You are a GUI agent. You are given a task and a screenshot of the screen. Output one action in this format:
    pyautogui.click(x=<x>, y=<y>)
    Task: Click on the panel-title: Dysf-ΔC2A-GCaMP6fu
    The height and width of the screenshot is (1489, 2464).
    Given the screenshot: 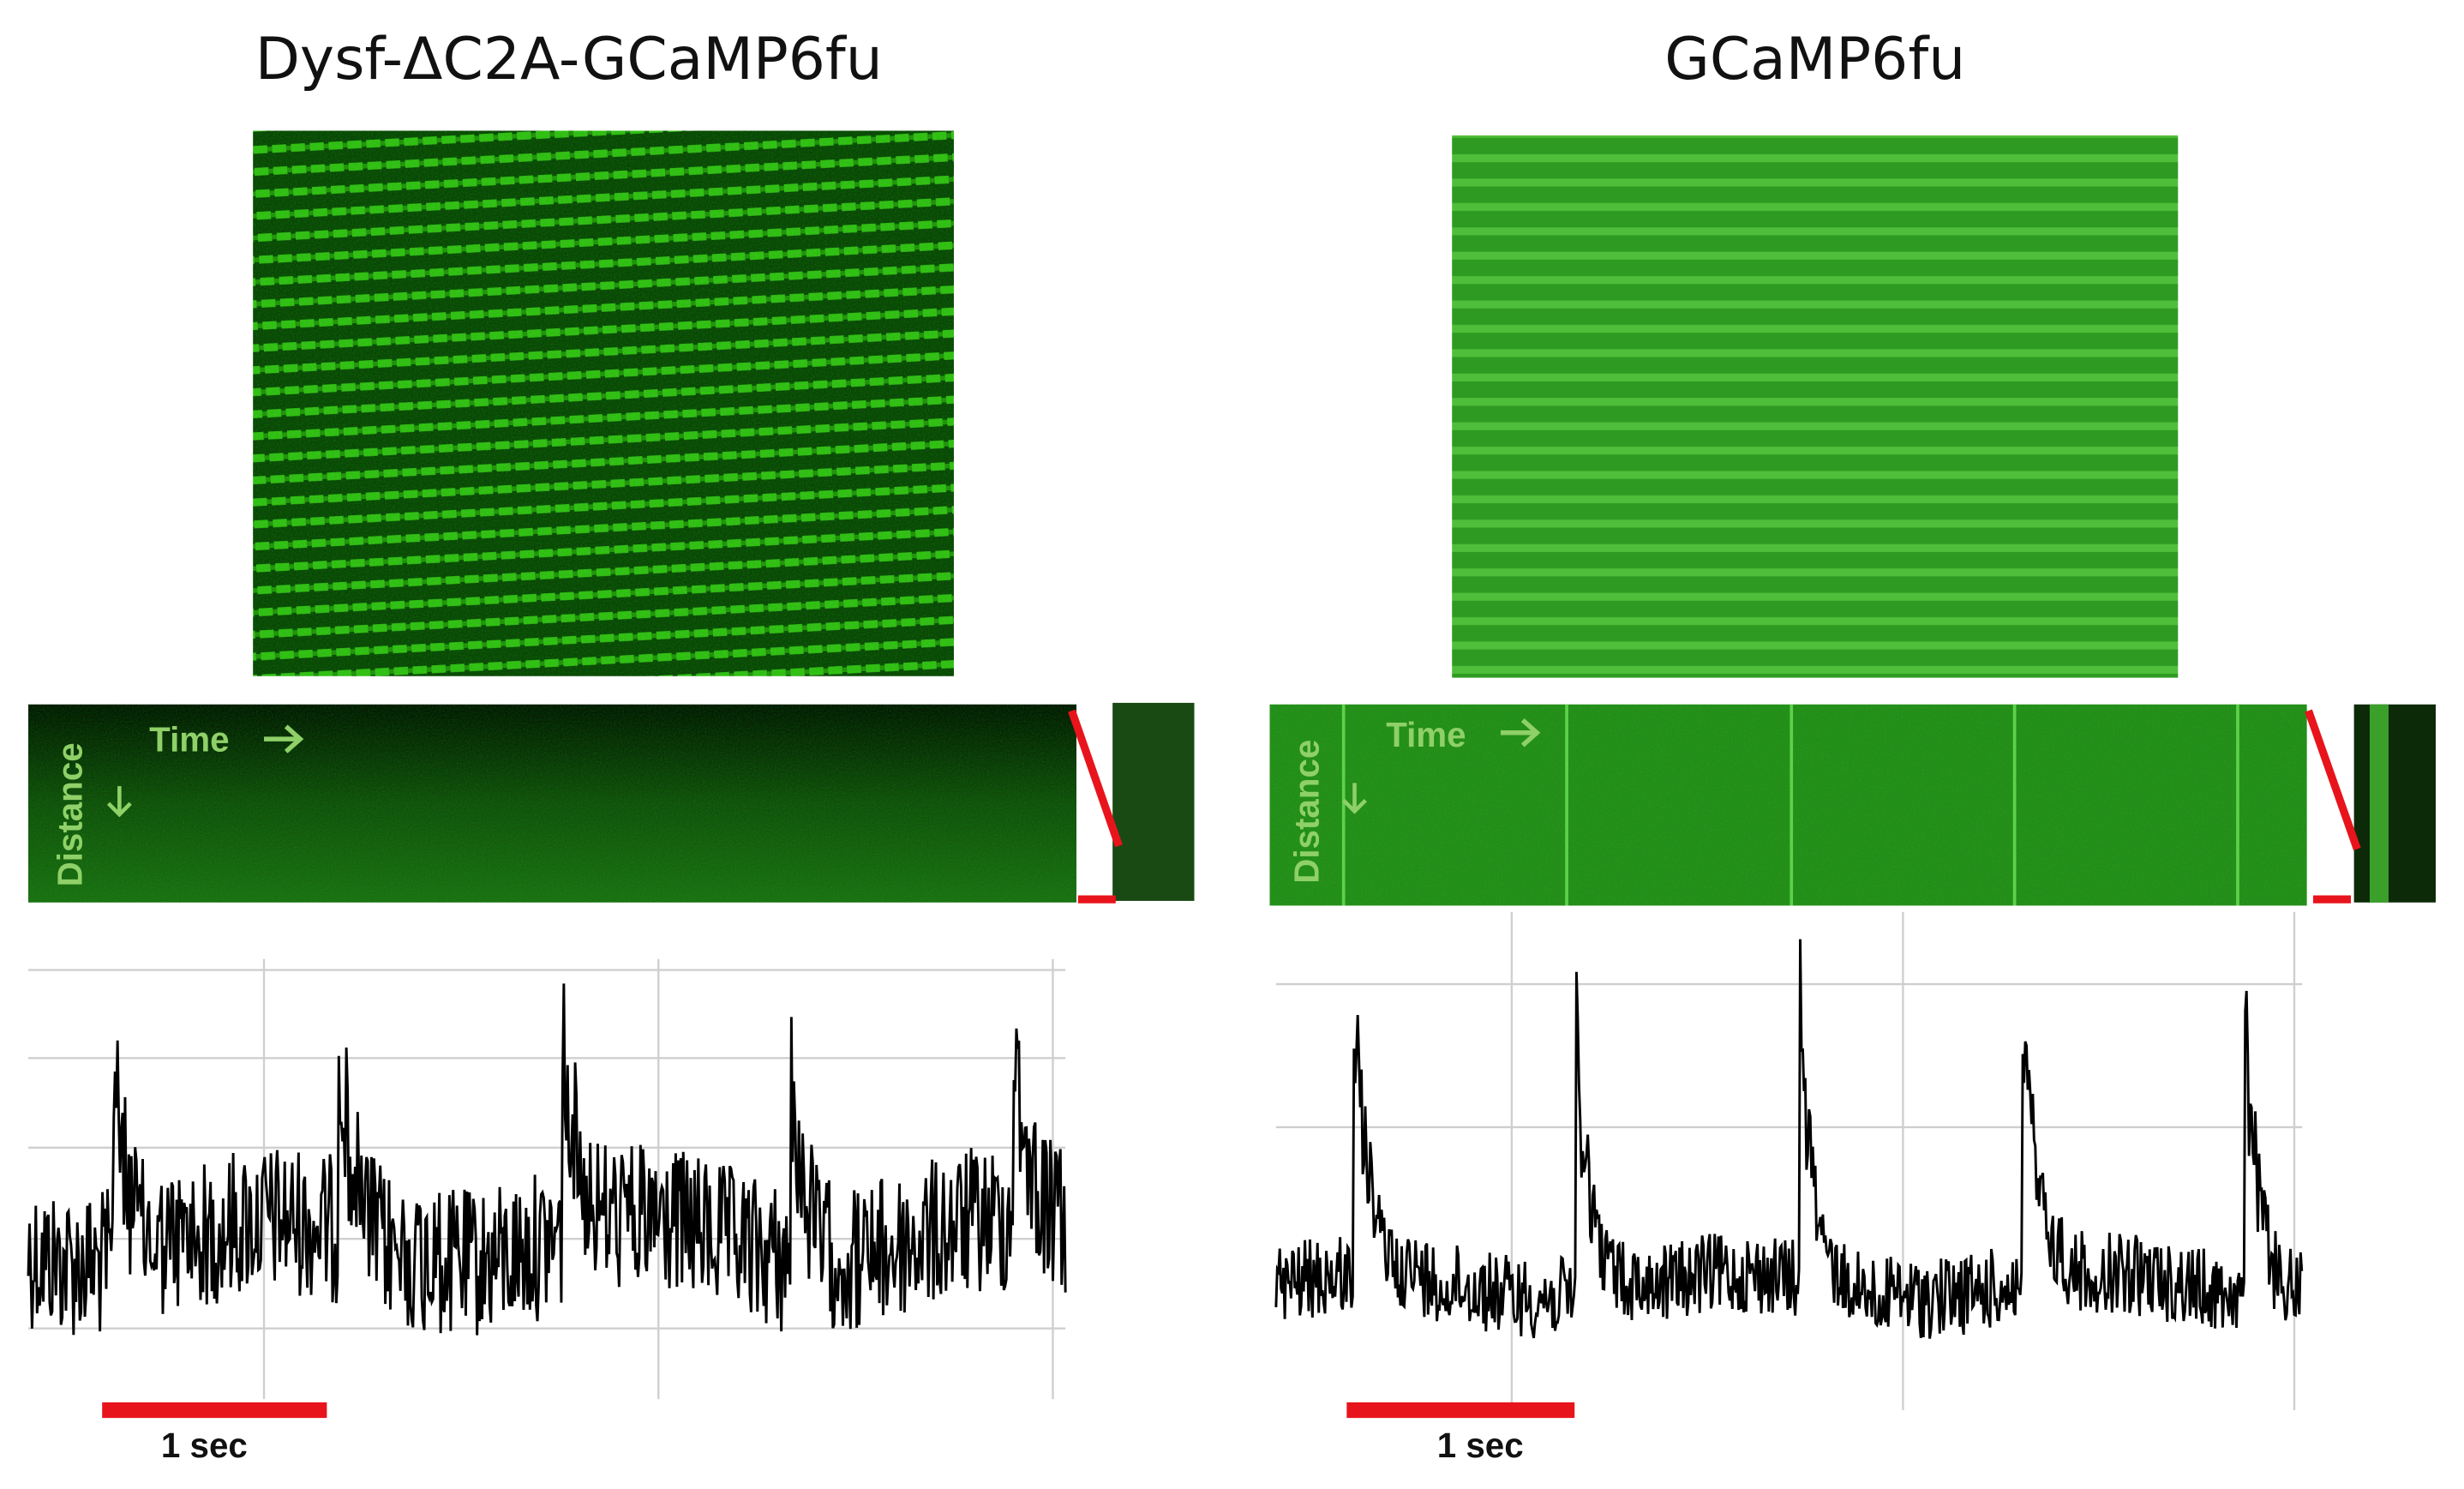 What is the action you would take?
    pyautogui.click(x=569, y=59)
    